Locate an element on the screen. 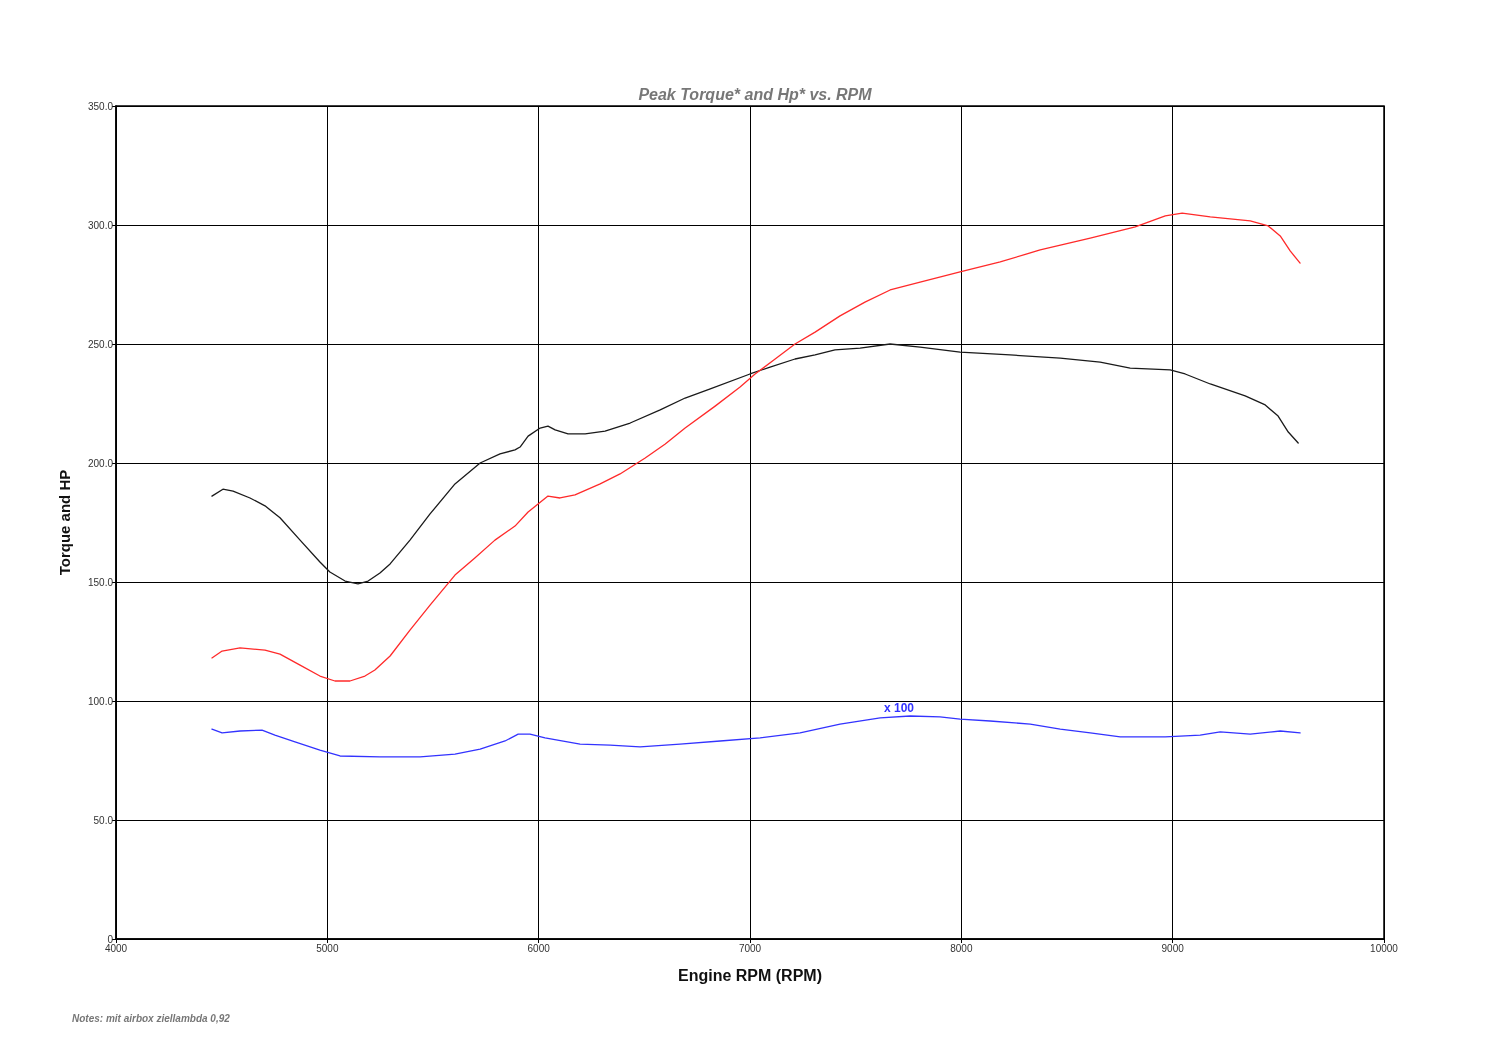  y-tick-label: 150.0 is located at coordinates (100, 582).